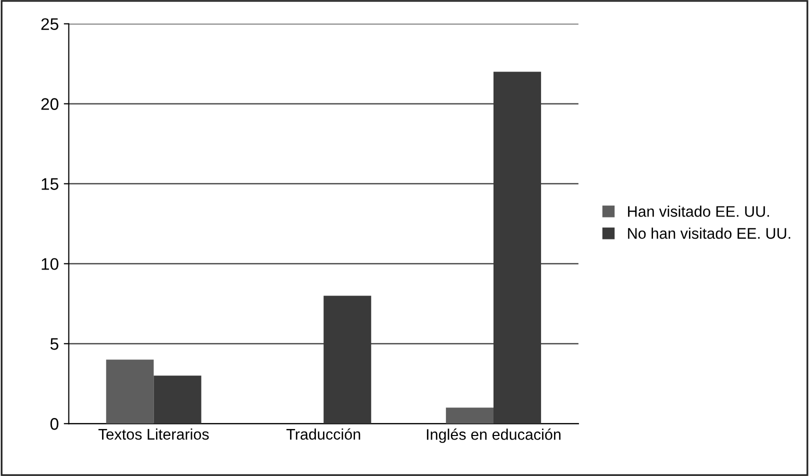 This screenshot has height=476, width=809. Describe the element at coordinates (49, 104) in the screenshot. I see `y-tick-label: 20` at that location.